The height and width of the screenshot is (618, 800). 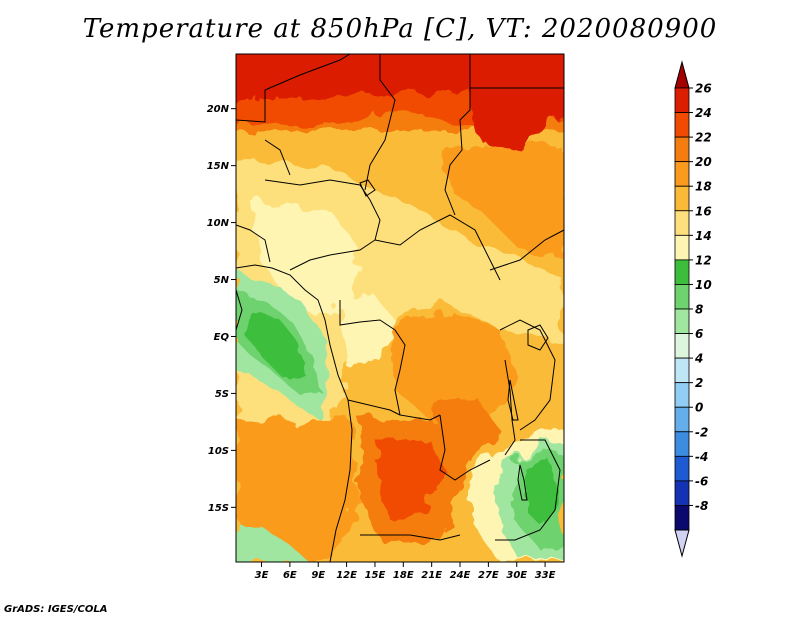 What do you see at coordinates (701, 506) in the screenshot?
I see `colorbar-level-label: -8` at bounding box center [701, 506].